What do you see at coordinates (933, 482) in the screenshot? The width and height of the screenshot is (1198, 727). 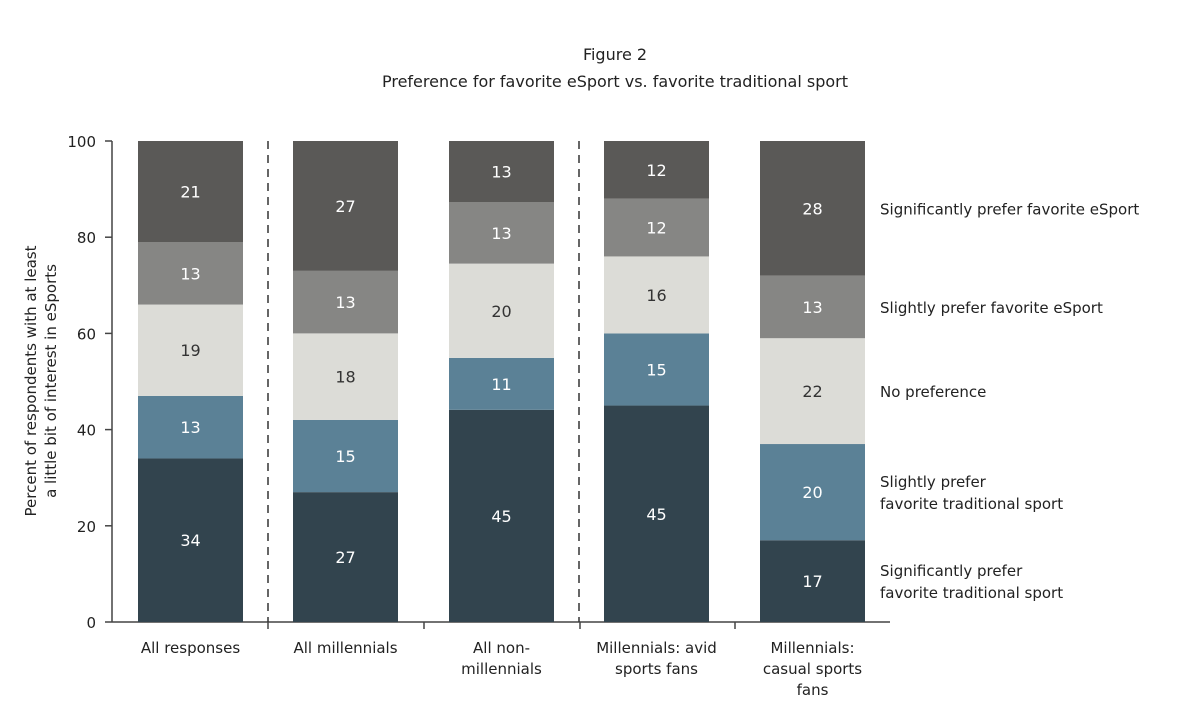 I see `legend-entry: Slightly prefer` at bounding box center [933, 482].